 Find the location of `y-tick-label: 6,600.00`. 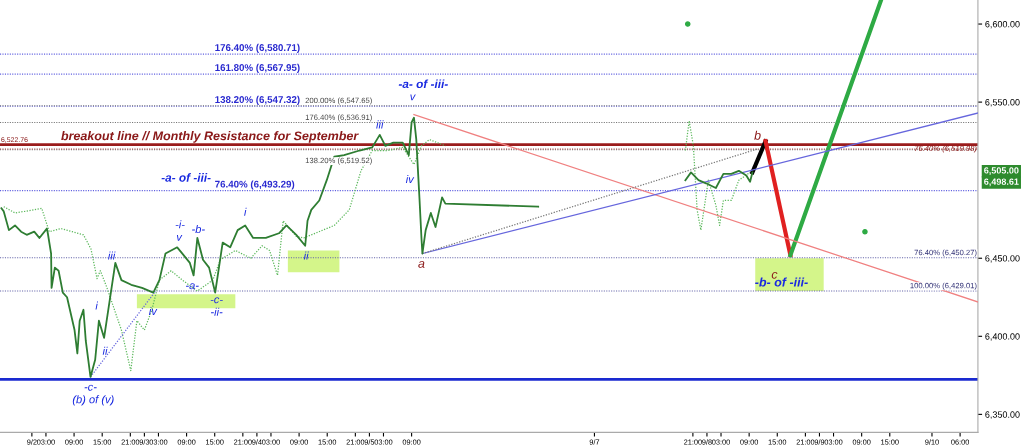

y-tick-label: 6,600.00 is located at coordinates (1002, 25).